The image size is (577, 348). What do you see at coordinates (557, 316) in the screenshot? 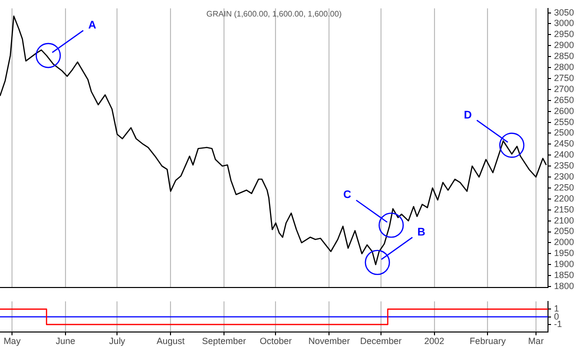
I see `y-tick-label: 0` at bounding box center [557, 316].